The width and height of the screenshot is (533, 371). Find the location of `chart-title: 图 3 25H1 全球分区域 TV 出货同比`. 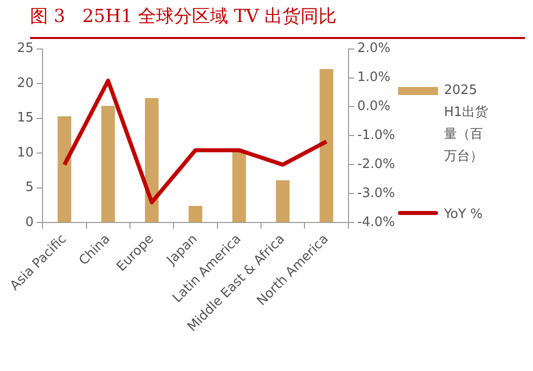

chart-title: 图 3 25H1 全球分区域 TV 出货同比 is located at coordinates (183, 16).